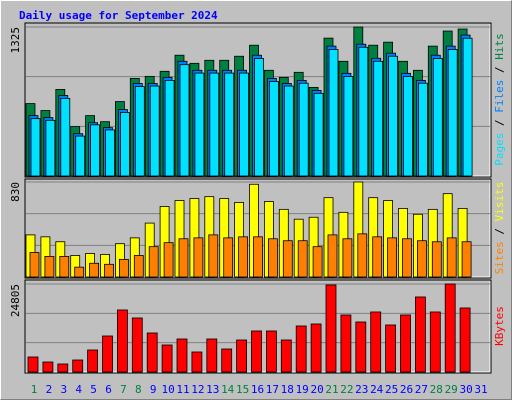  Describe the element at coordinates (242, 389) in the screenshot. I see `x-tick-label: 15` at that location.